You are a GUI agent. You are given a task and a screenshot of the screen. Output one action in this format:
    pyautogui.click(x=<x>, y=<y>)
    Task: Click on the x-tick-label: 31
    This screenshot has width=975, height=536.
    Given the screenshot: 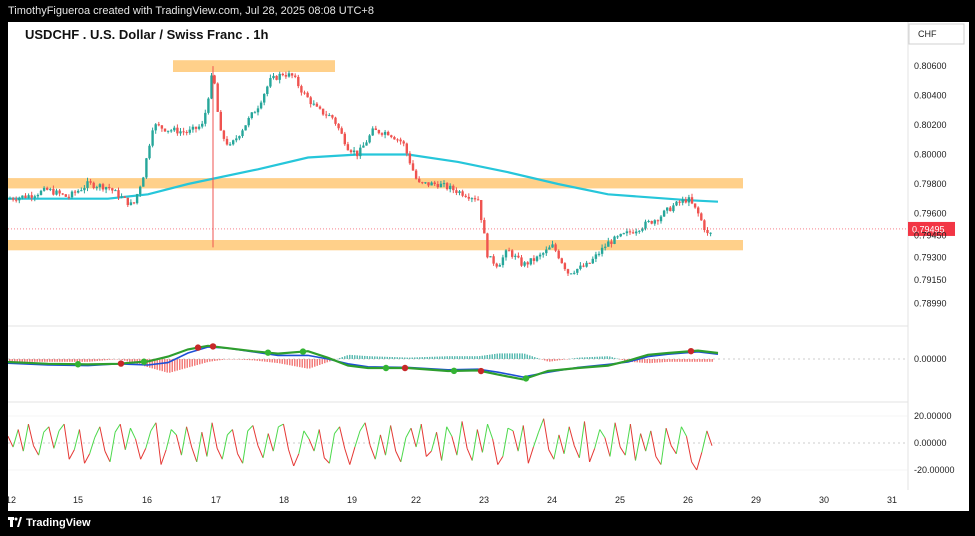 What is the action you would take?
    pyautogui.click(x=892, y=500)
    